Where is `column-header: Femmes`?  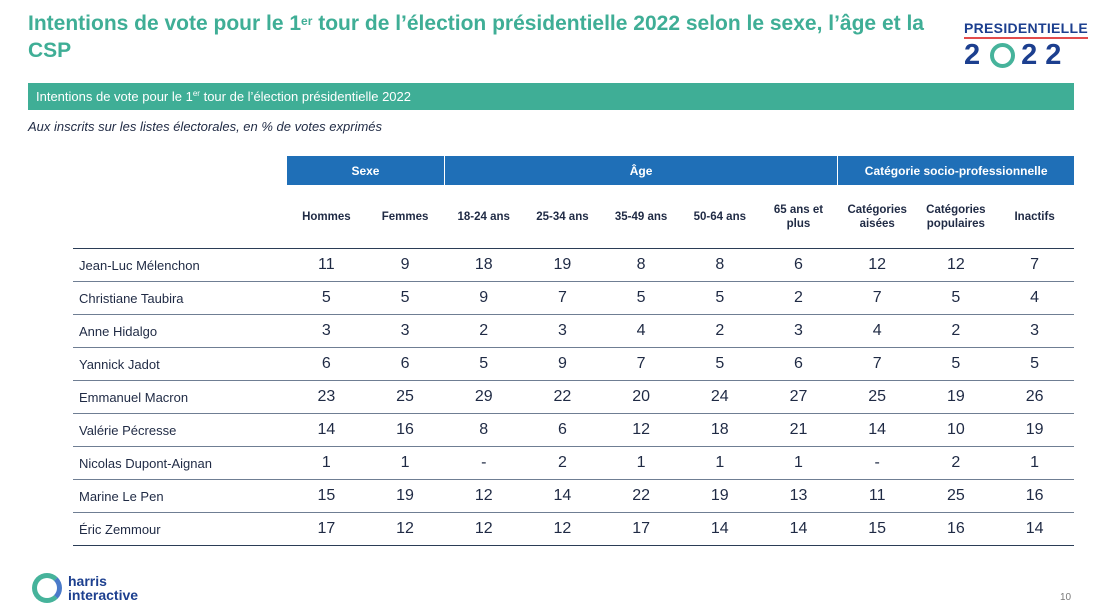
column-header: Femmes is located at coordinates (405, 217).